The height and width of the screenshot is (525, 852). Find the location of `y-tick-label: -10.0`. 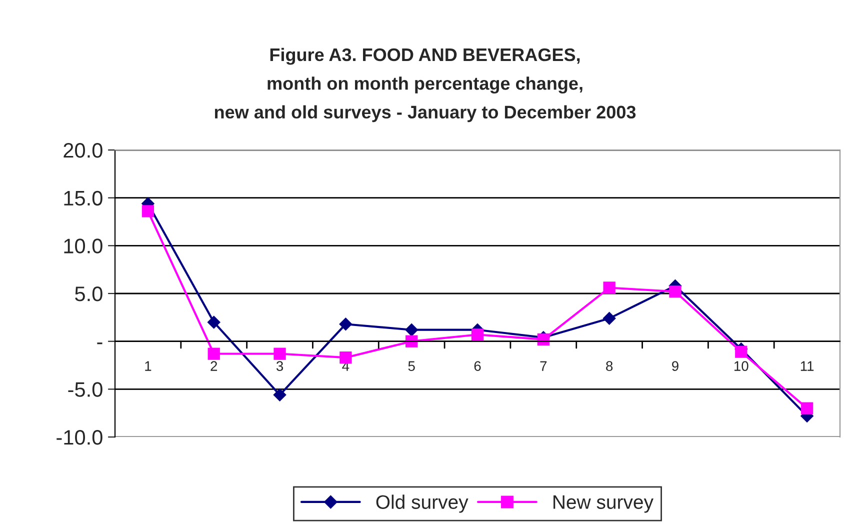

y-tick-label: -10.0 is located at coordinates (79, 437).